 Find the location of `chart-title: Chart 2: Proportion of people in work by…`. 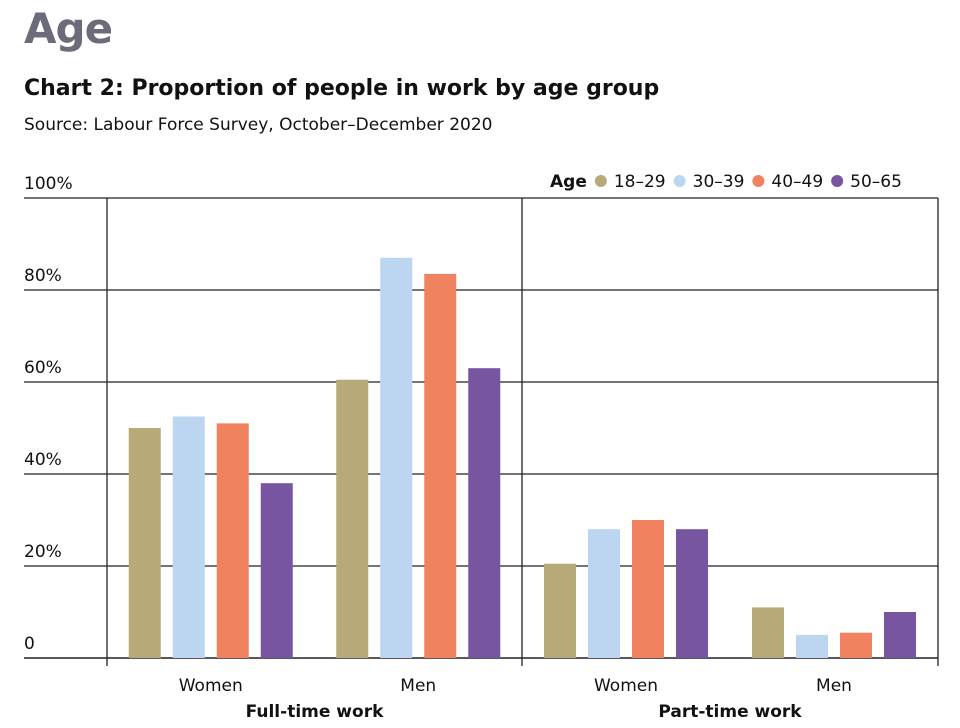

chart-title: Chart 2: Proportion of people in work by… is located at coordinates (342, 88).